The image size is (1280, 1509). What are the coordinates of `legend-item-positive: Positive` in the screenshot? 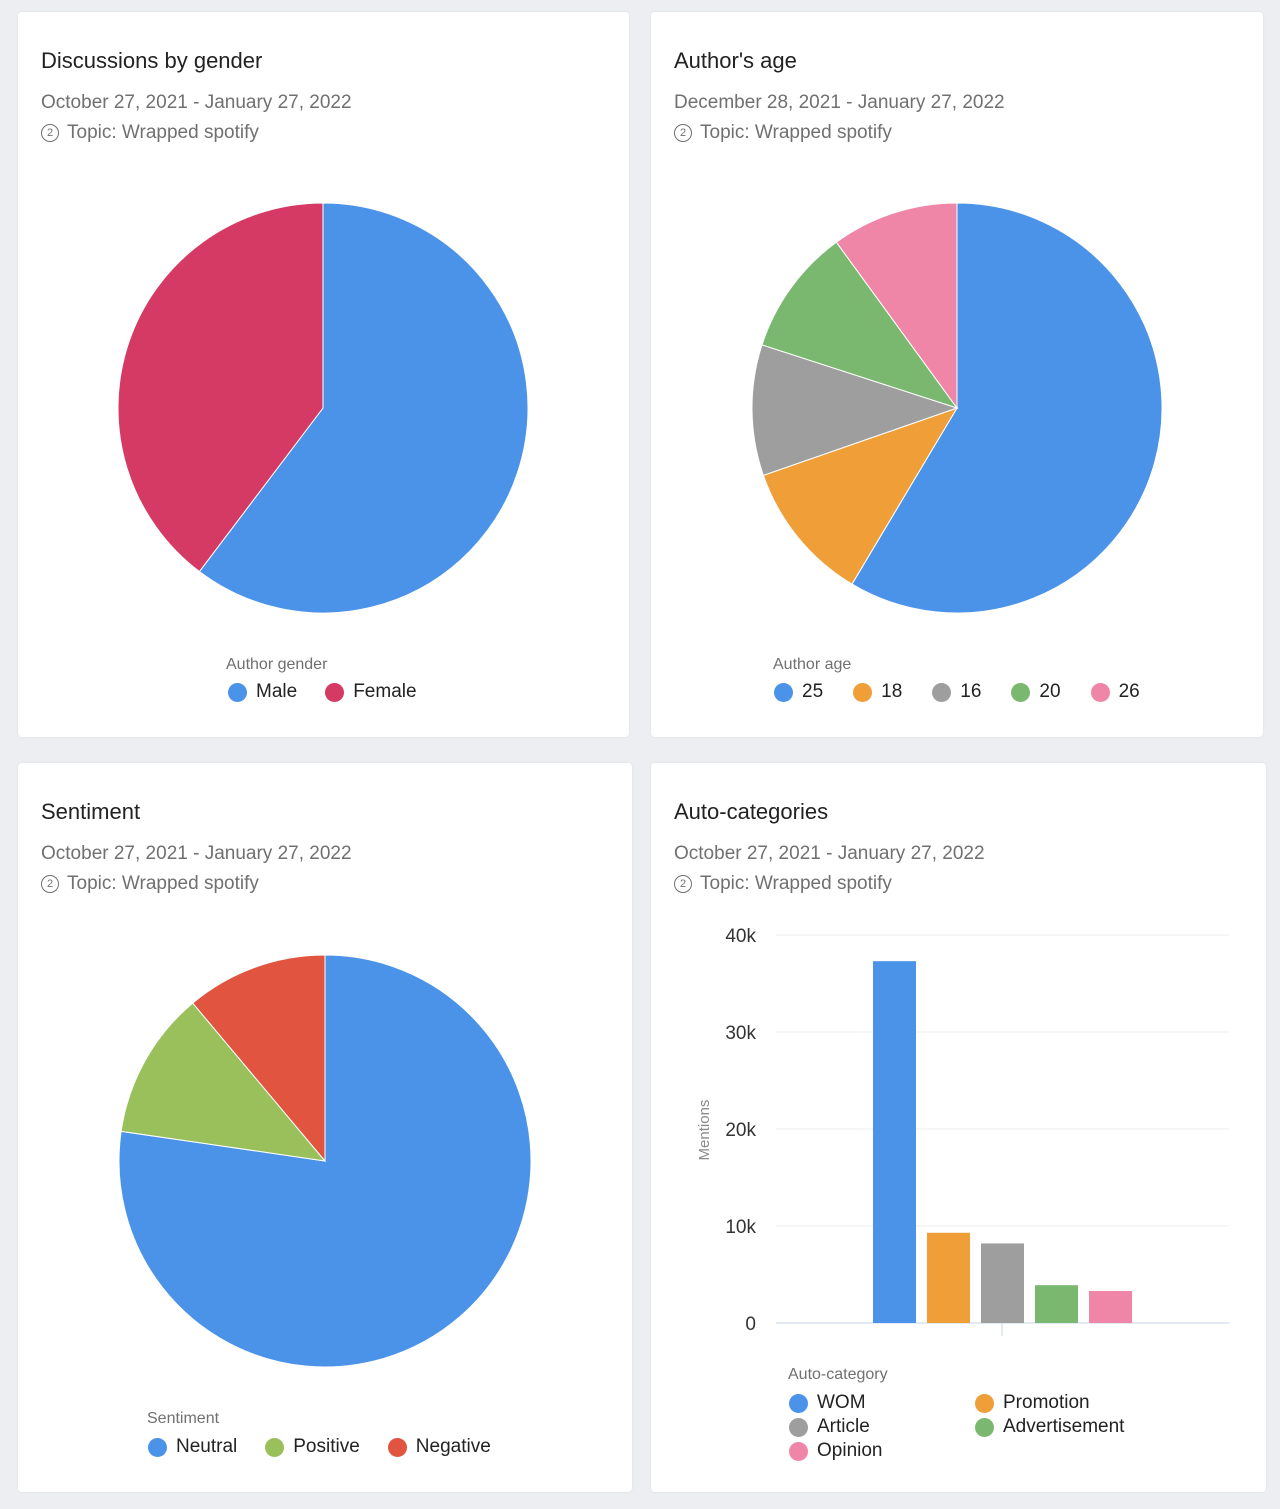 It's located at (312, 1447).